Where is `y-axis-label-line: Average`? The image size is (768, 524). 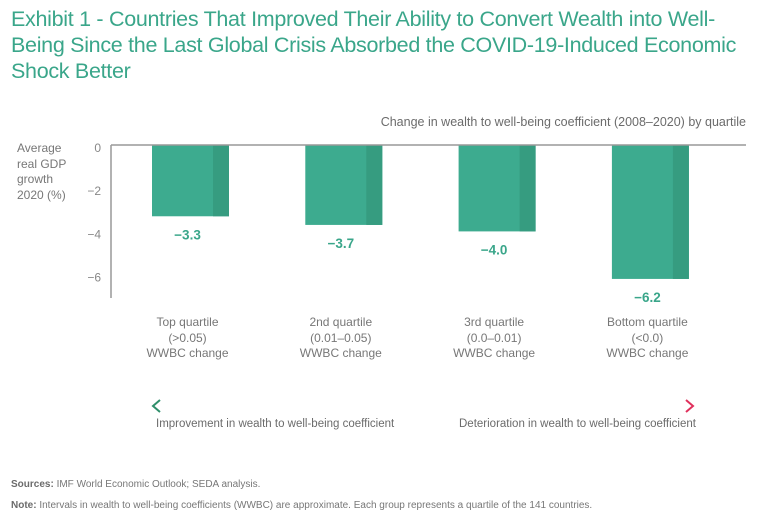
y-axis-label-line: Average is located at coordinates (39, 148).